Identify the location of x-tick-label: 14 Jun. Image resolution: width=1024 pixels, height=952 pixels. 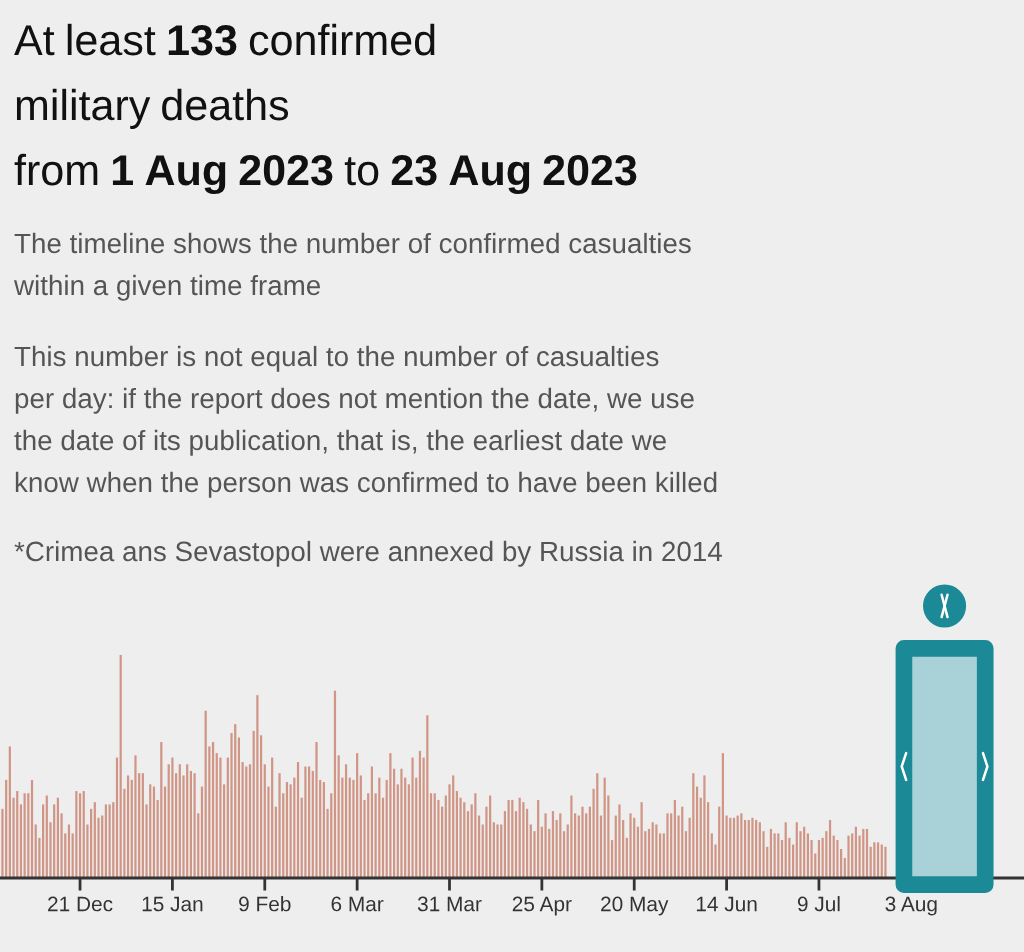
(726, 904).